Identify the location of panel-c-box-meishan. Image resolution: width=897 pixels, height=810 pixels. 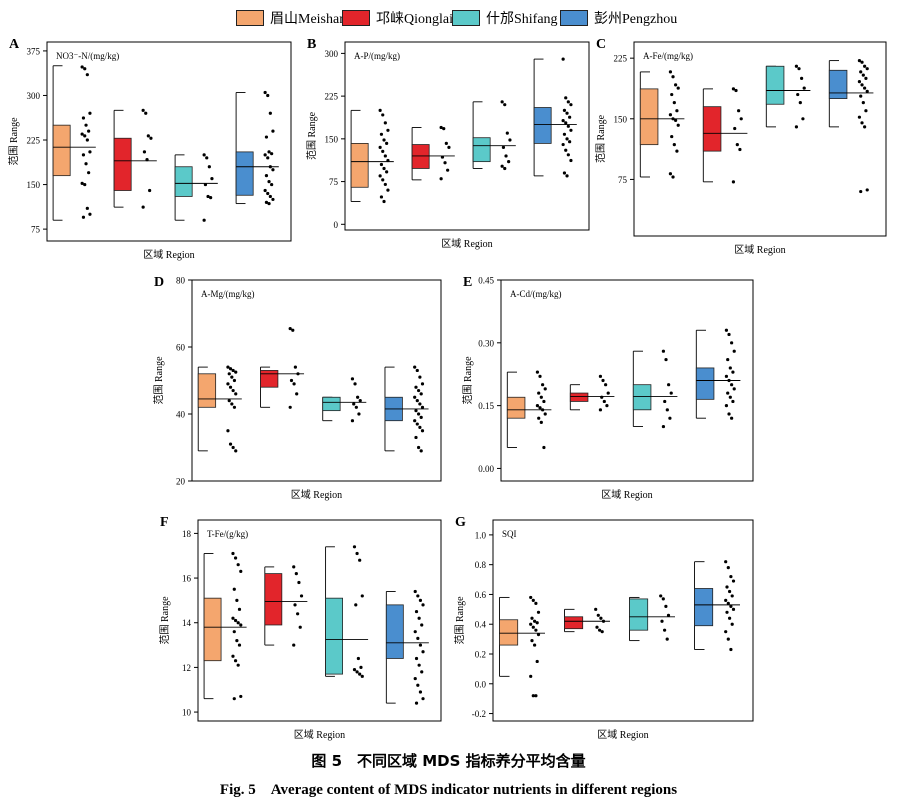
(649, 117).